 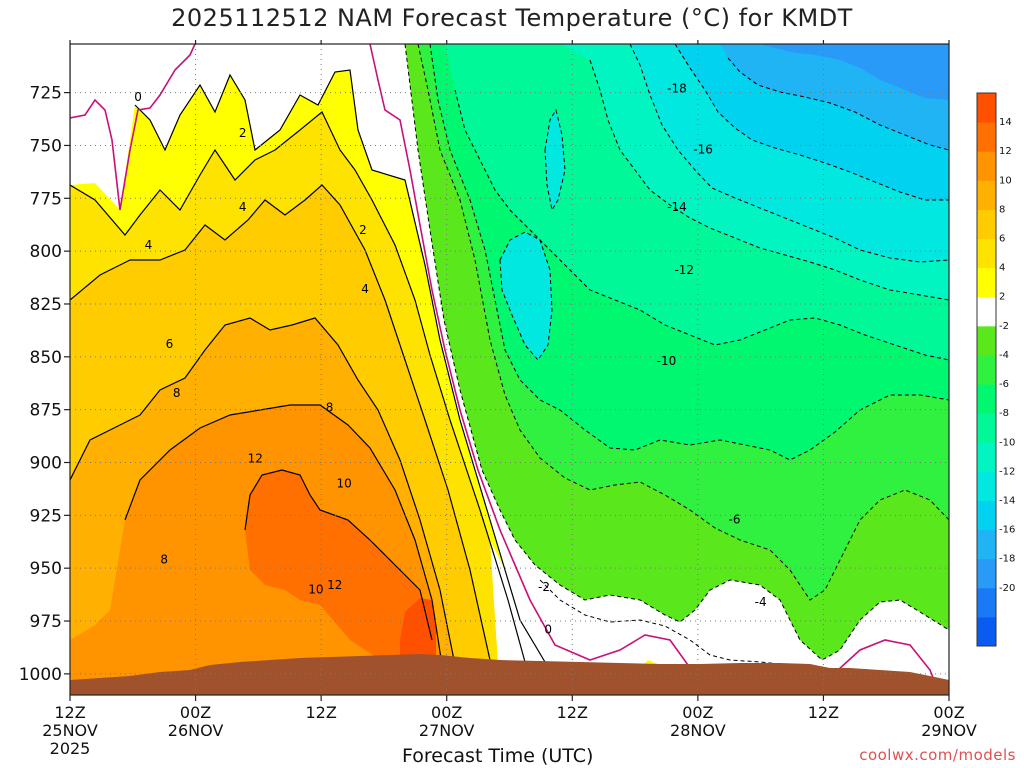 What do you see at coordinates (315, 589) in the screenshot?
I see `contour-label: 10` at bounding box center [315, 589].